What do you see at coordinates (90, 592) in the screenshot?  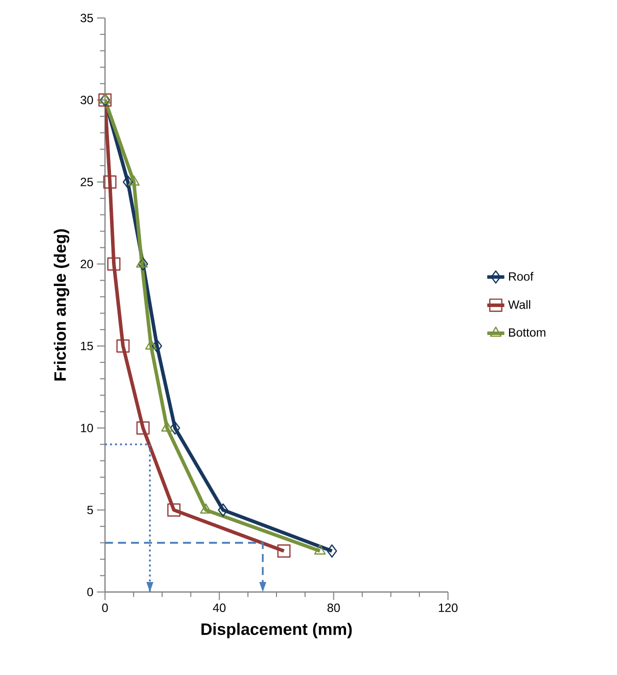 I see `y-tick-label: 0` at bounding box center [90, 592].